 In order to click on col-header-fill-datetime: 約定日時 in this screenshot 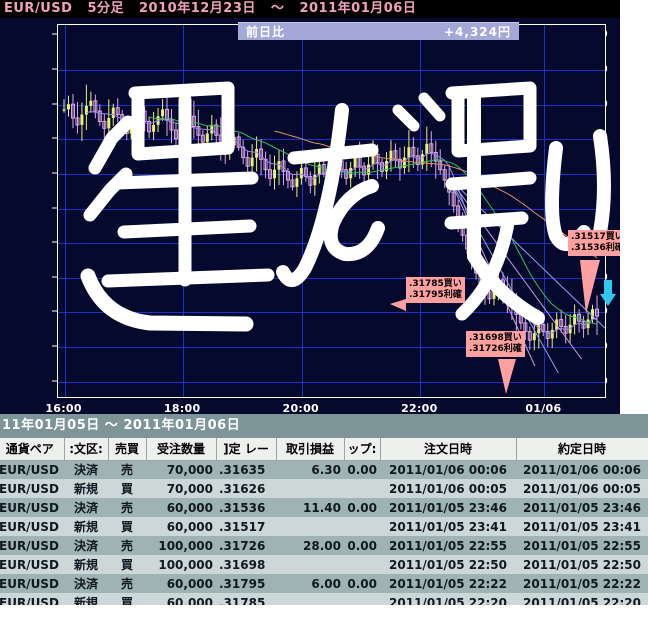, I will do `click(582, 449)`.